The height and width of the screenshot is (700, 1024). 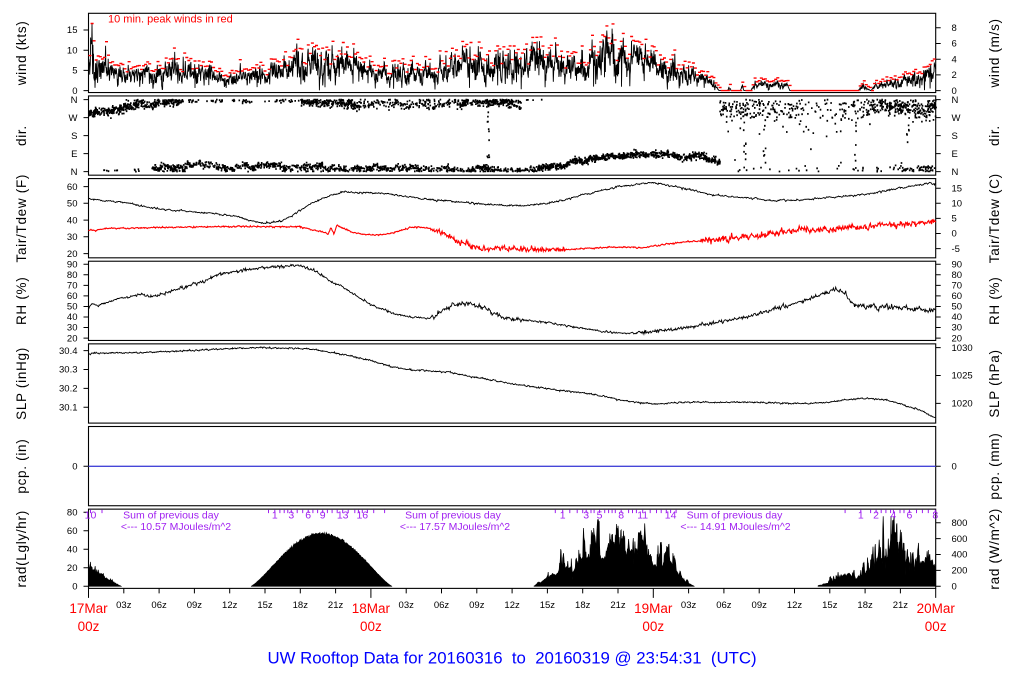 I want to click on svg-text: Sum of previous day, so click(x=171, y=515).